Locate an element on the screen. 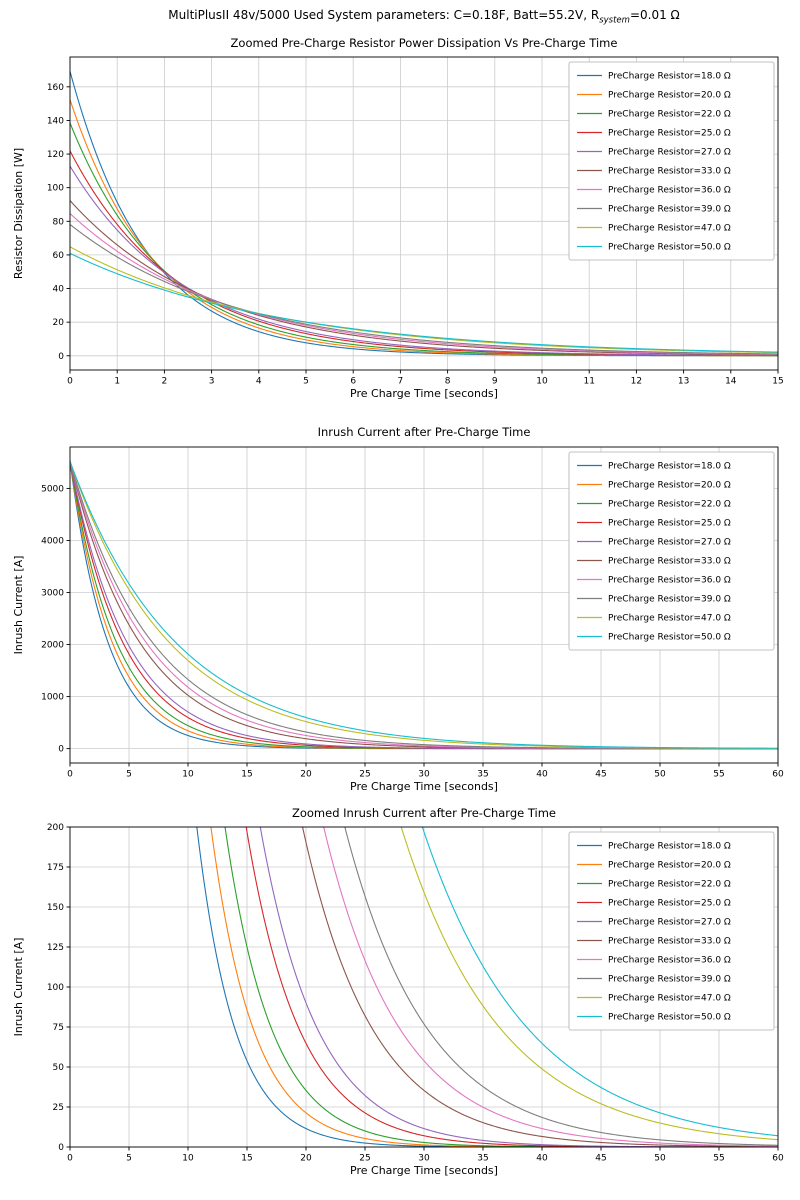  x-tick-label: 40 is located at coordinates (542, 775).